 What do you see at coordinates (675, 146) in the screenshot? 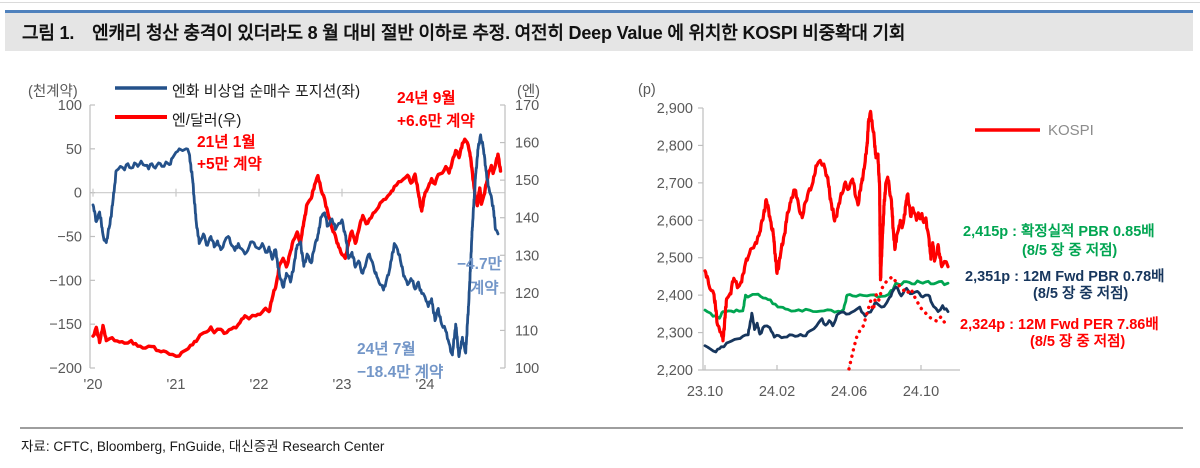
I see `y-axis-tick-label: 2,800` at bounding box center [675, 146].